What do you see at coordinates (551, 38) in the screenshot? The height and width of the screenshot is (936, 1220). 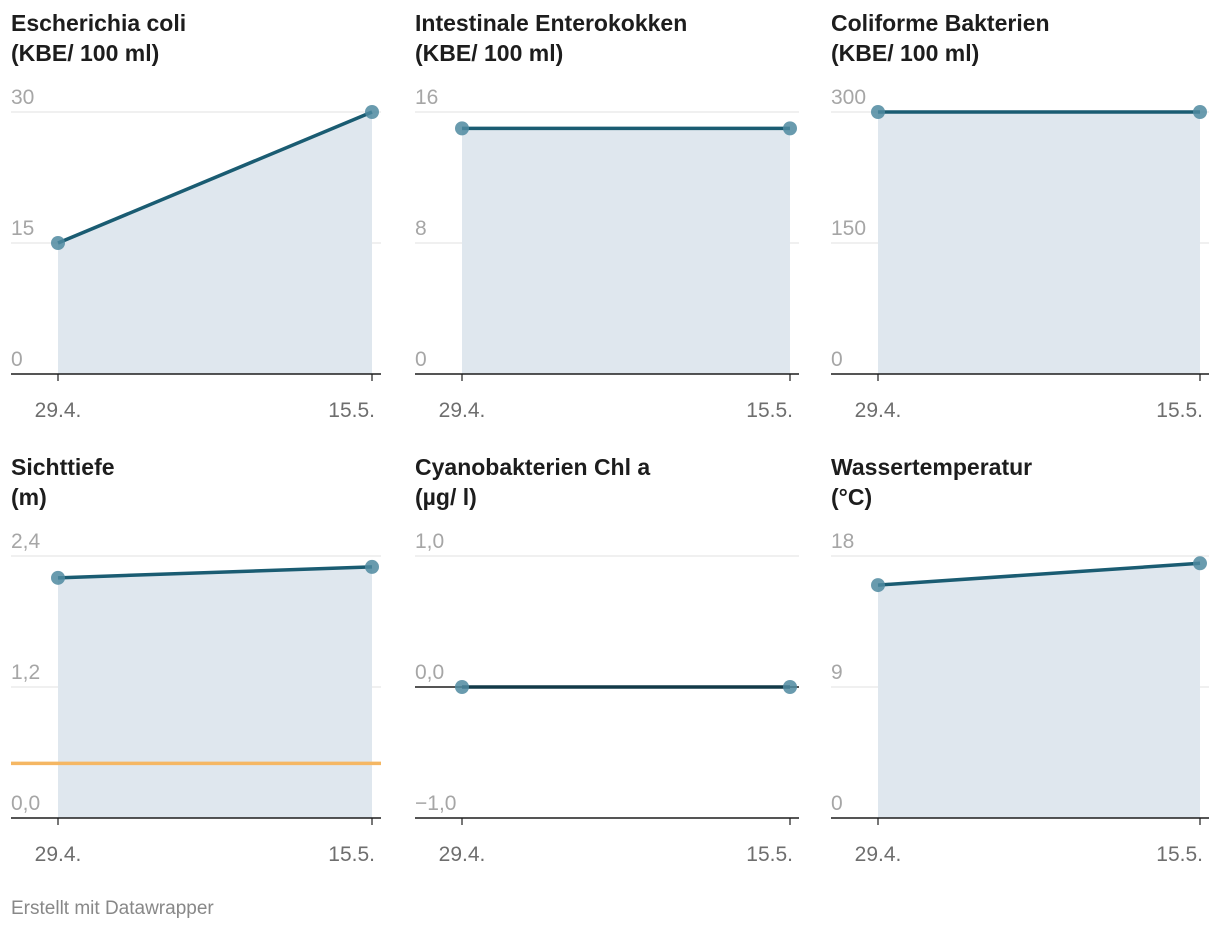 I see `chart-title: Intestinale Enterokokken (KBE/ 100 ml)` at bounding box center [551, 38].